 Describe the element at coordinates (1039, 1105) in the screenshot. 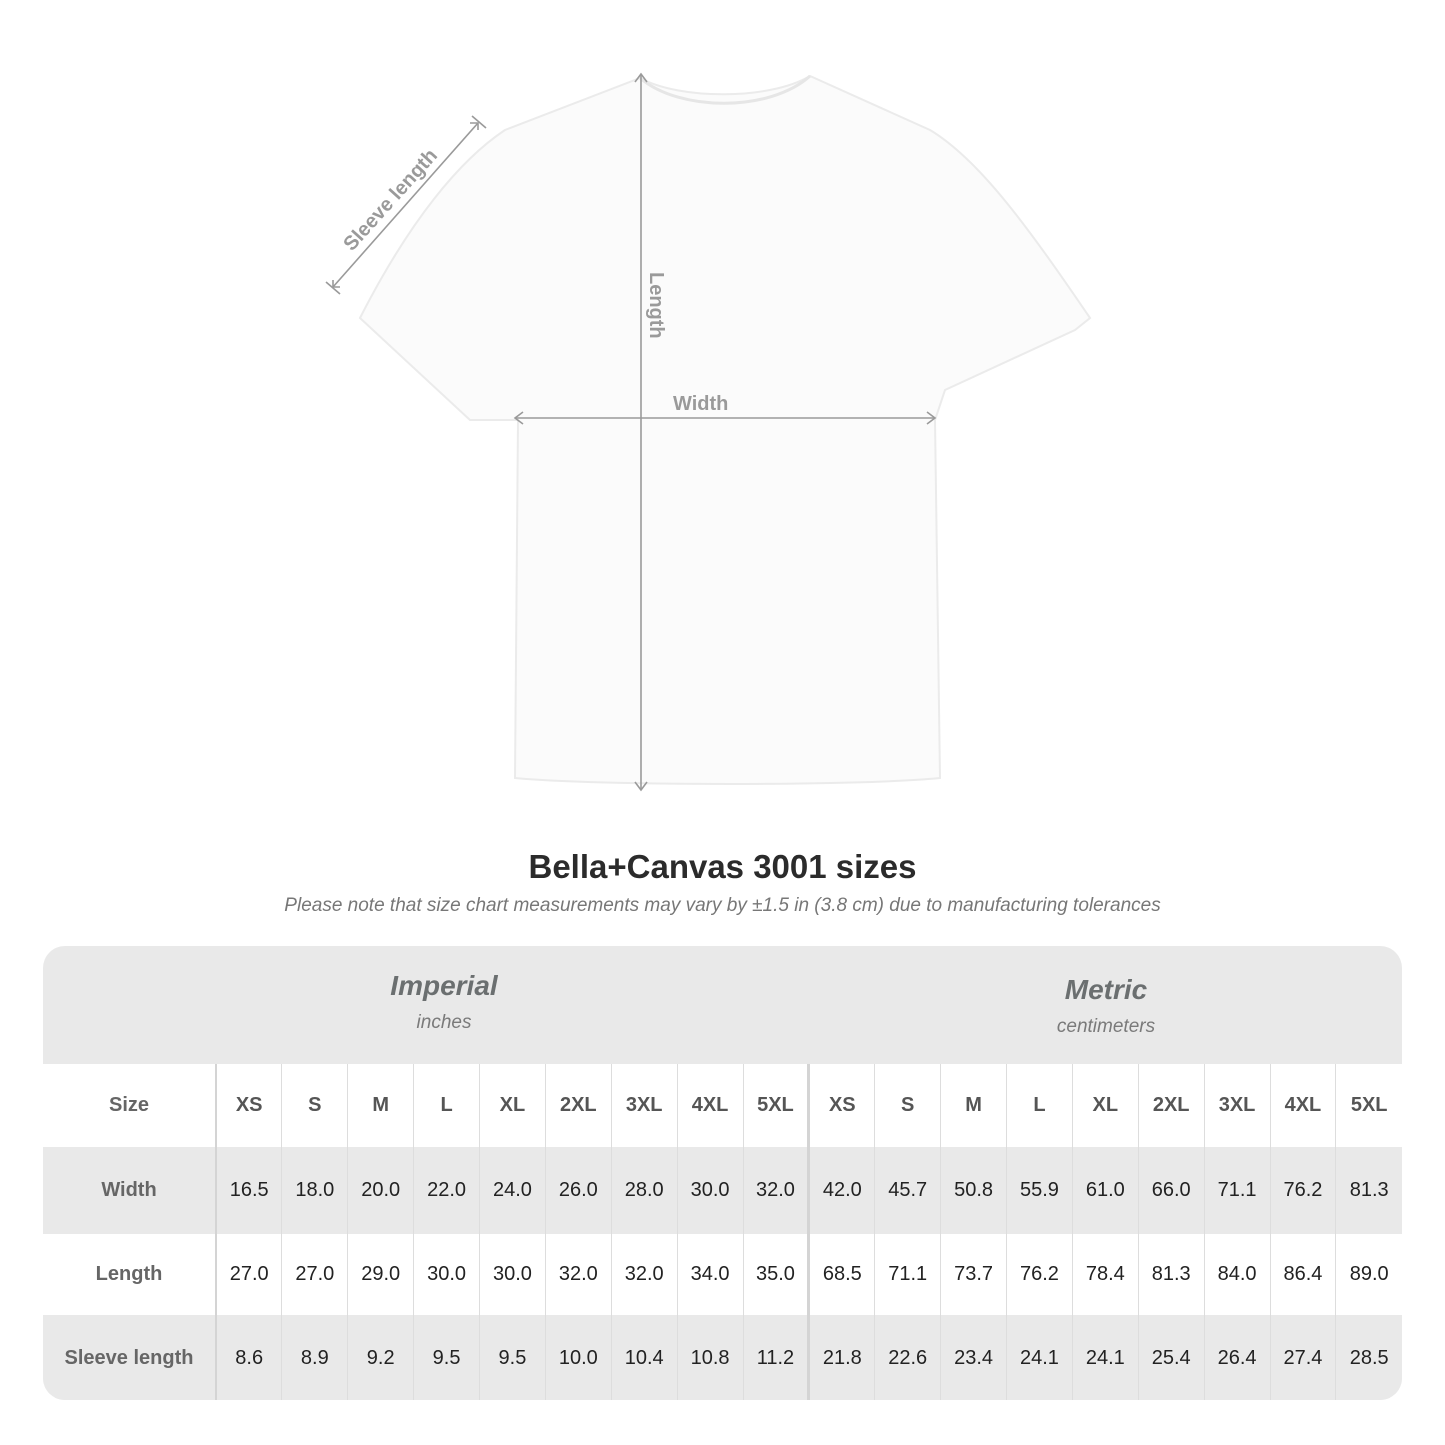

I see `size-metric: L` at that location.